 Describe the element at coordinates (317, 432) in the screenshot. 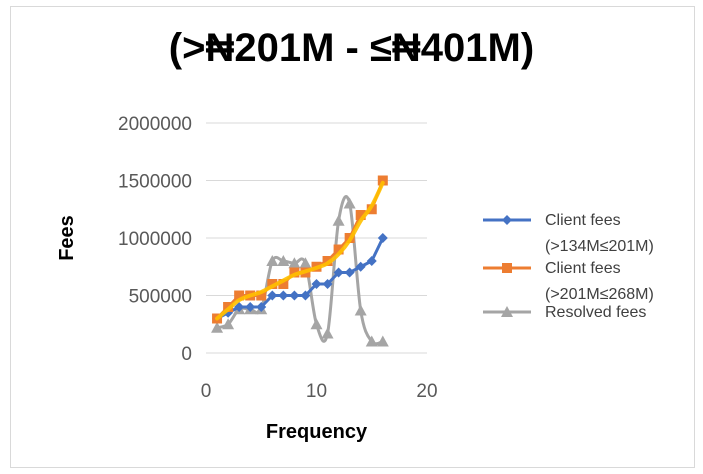

I see `x-axis-title: Frequency` at that location.